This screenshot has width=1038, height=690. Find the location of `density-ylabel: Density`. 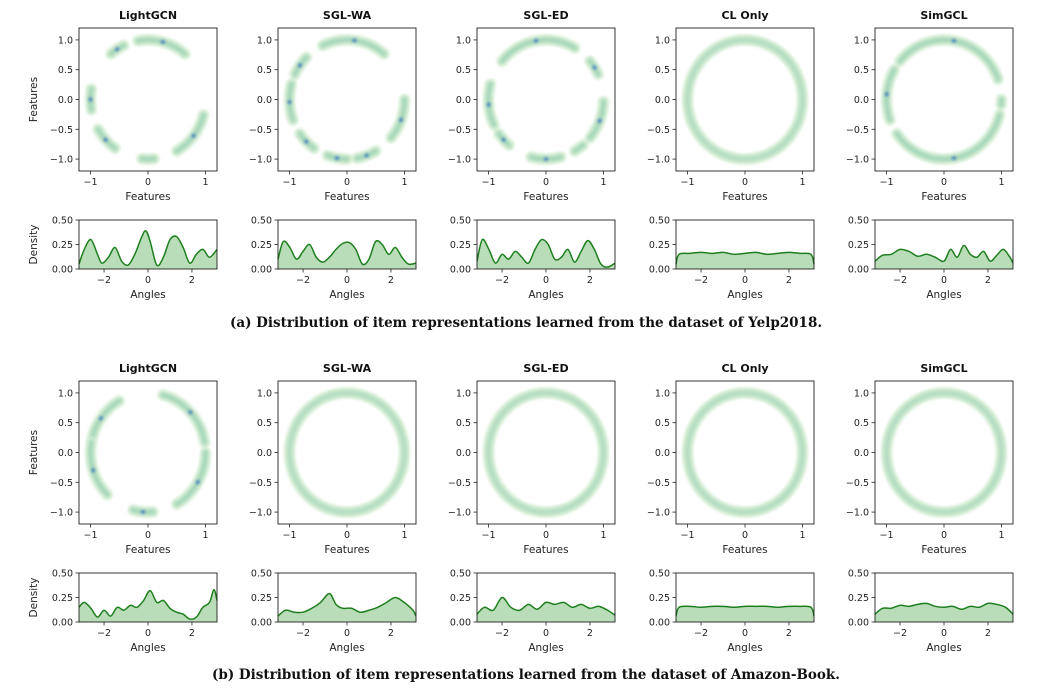

density-ylabel: Density is located at coordinates (34, 598).